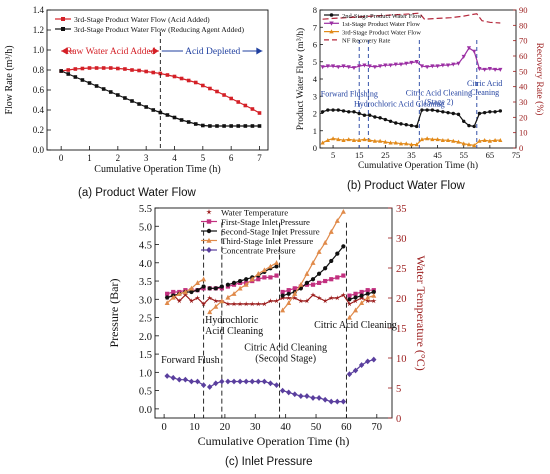 The width and height of the screenshot is (550, 474). I want to click on annotation-hydrochloric: Hydrochloric Acid Cleaning, so click(399, 104).